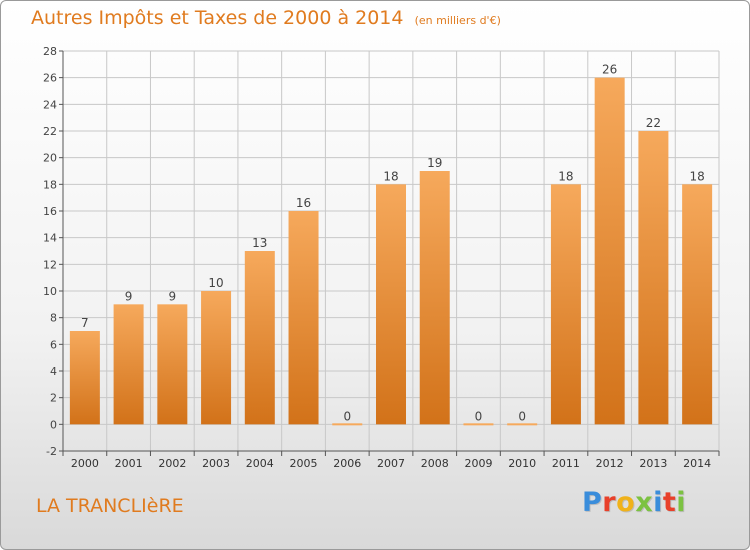  I want to click on bar-value-label: 10, so click(215, 283).